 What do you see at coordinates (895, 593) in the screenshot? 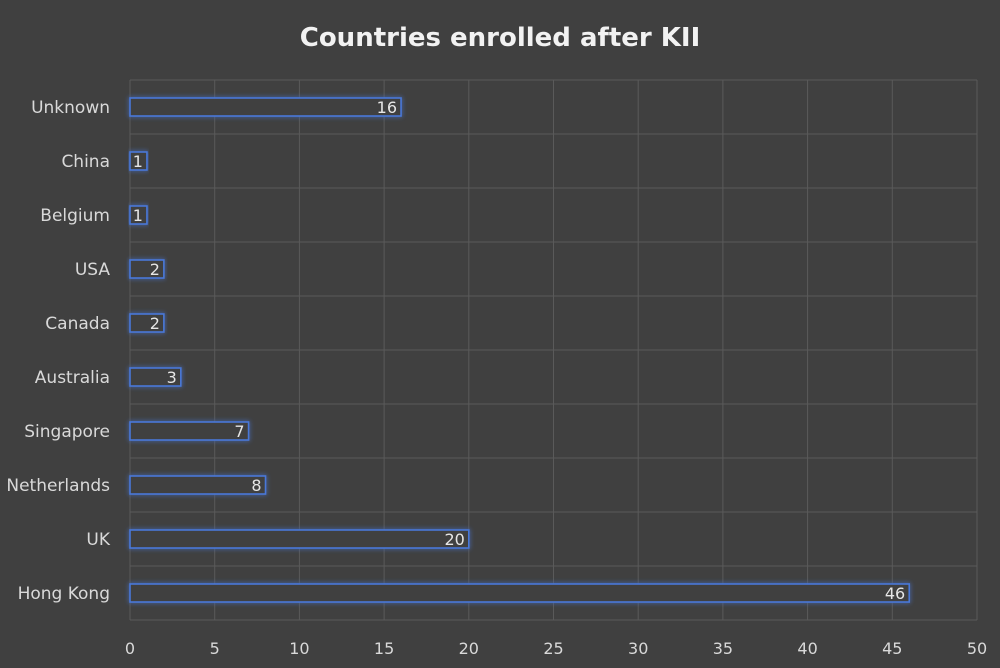
I see `data-label-9: 46` at bounding box center [895, 593].